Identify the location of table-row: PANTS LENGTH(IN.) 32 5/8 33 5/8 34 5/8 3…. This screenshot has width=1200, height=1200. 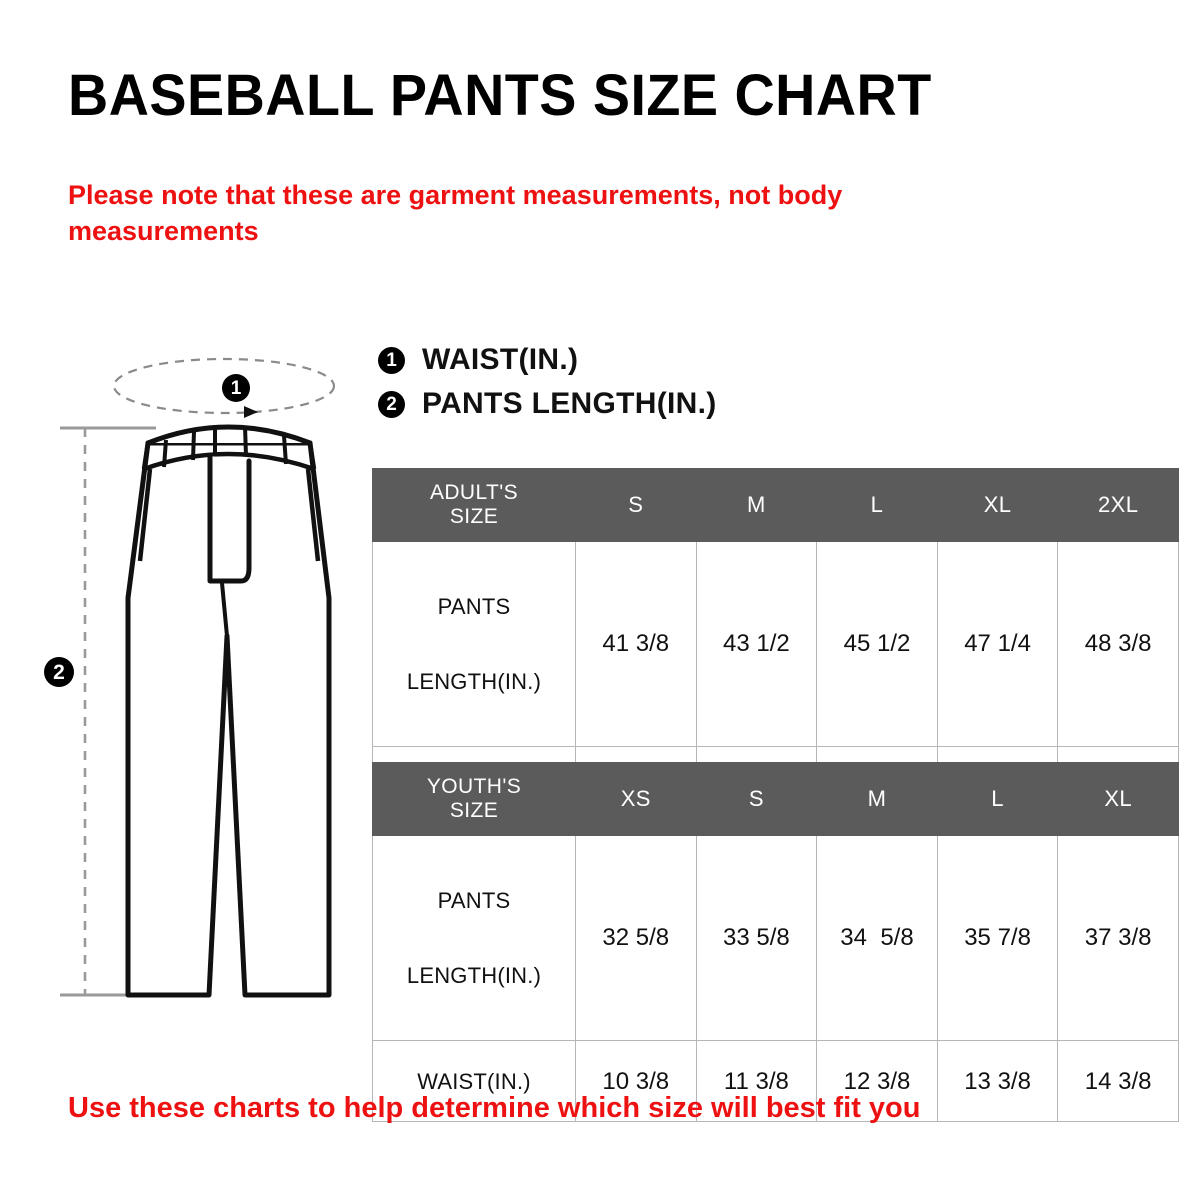
(775, 938).